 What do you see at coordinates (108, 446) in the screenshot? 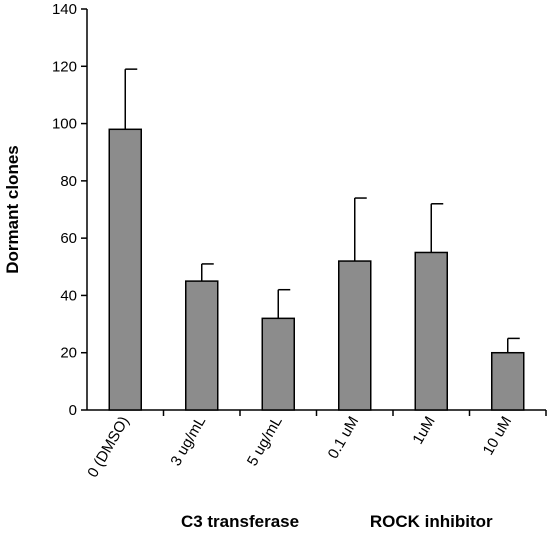
I see `x-tick-label-0: 0 (DMSO)` at bounding box center [108, 446].